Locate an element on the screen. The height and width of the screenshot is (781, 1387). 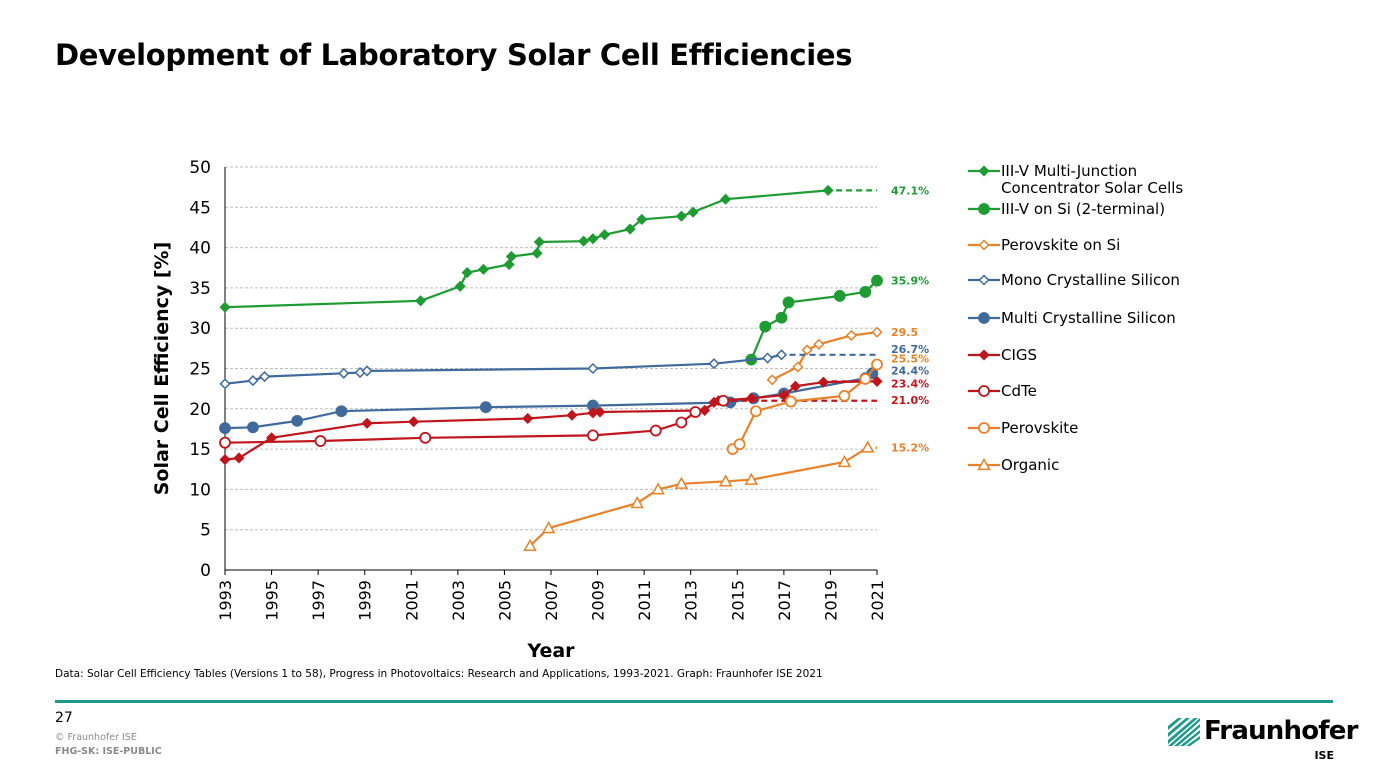
end-label: 25.5% is located at coordinates (910, 358).